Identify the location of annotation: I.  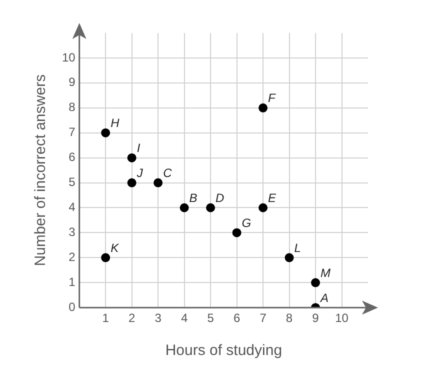
(138, 148).